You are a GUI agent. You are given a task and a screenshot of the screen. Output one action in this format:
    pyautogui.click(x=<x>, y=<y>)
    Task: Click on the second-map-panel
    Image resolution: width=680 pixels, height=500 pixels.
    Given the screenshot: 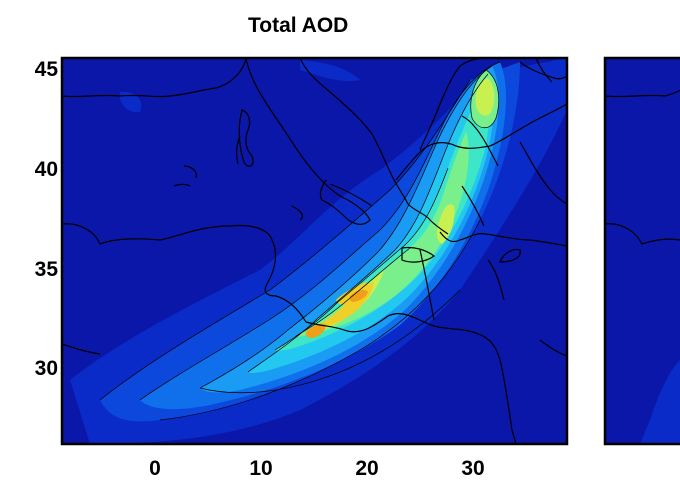 What is the action you would take?
    pyautogui.click(x=642, y=251)
    